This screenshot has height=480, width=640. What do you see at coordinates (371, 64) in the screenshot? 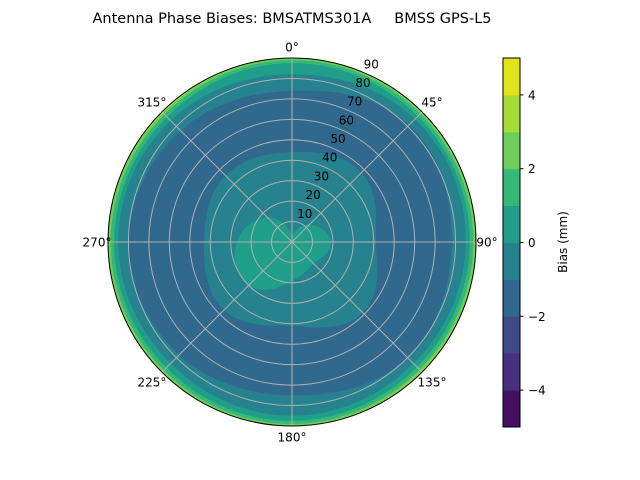
I see `radial-tick-label: 90` at bounding box center [371, 64].